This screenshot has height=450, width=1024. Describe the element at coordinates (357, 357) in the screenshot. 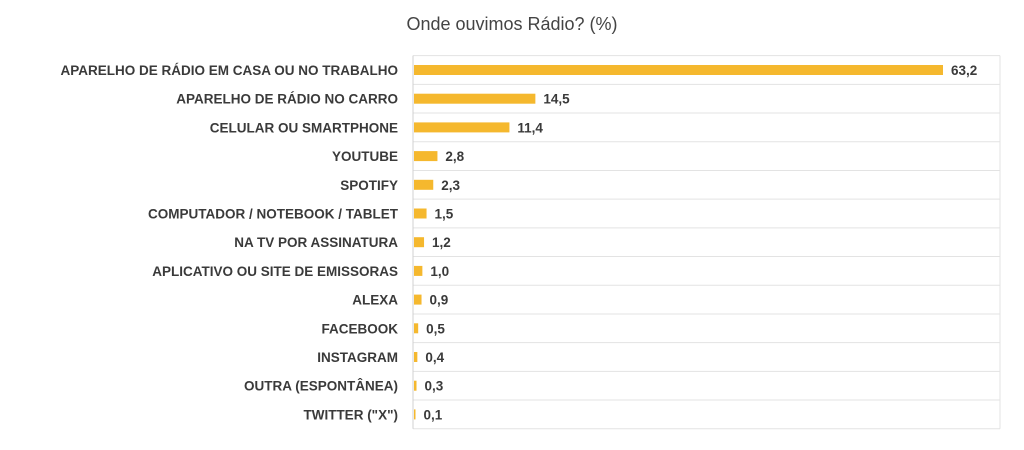

I see `category-label: INSTAGRAM` at that location.